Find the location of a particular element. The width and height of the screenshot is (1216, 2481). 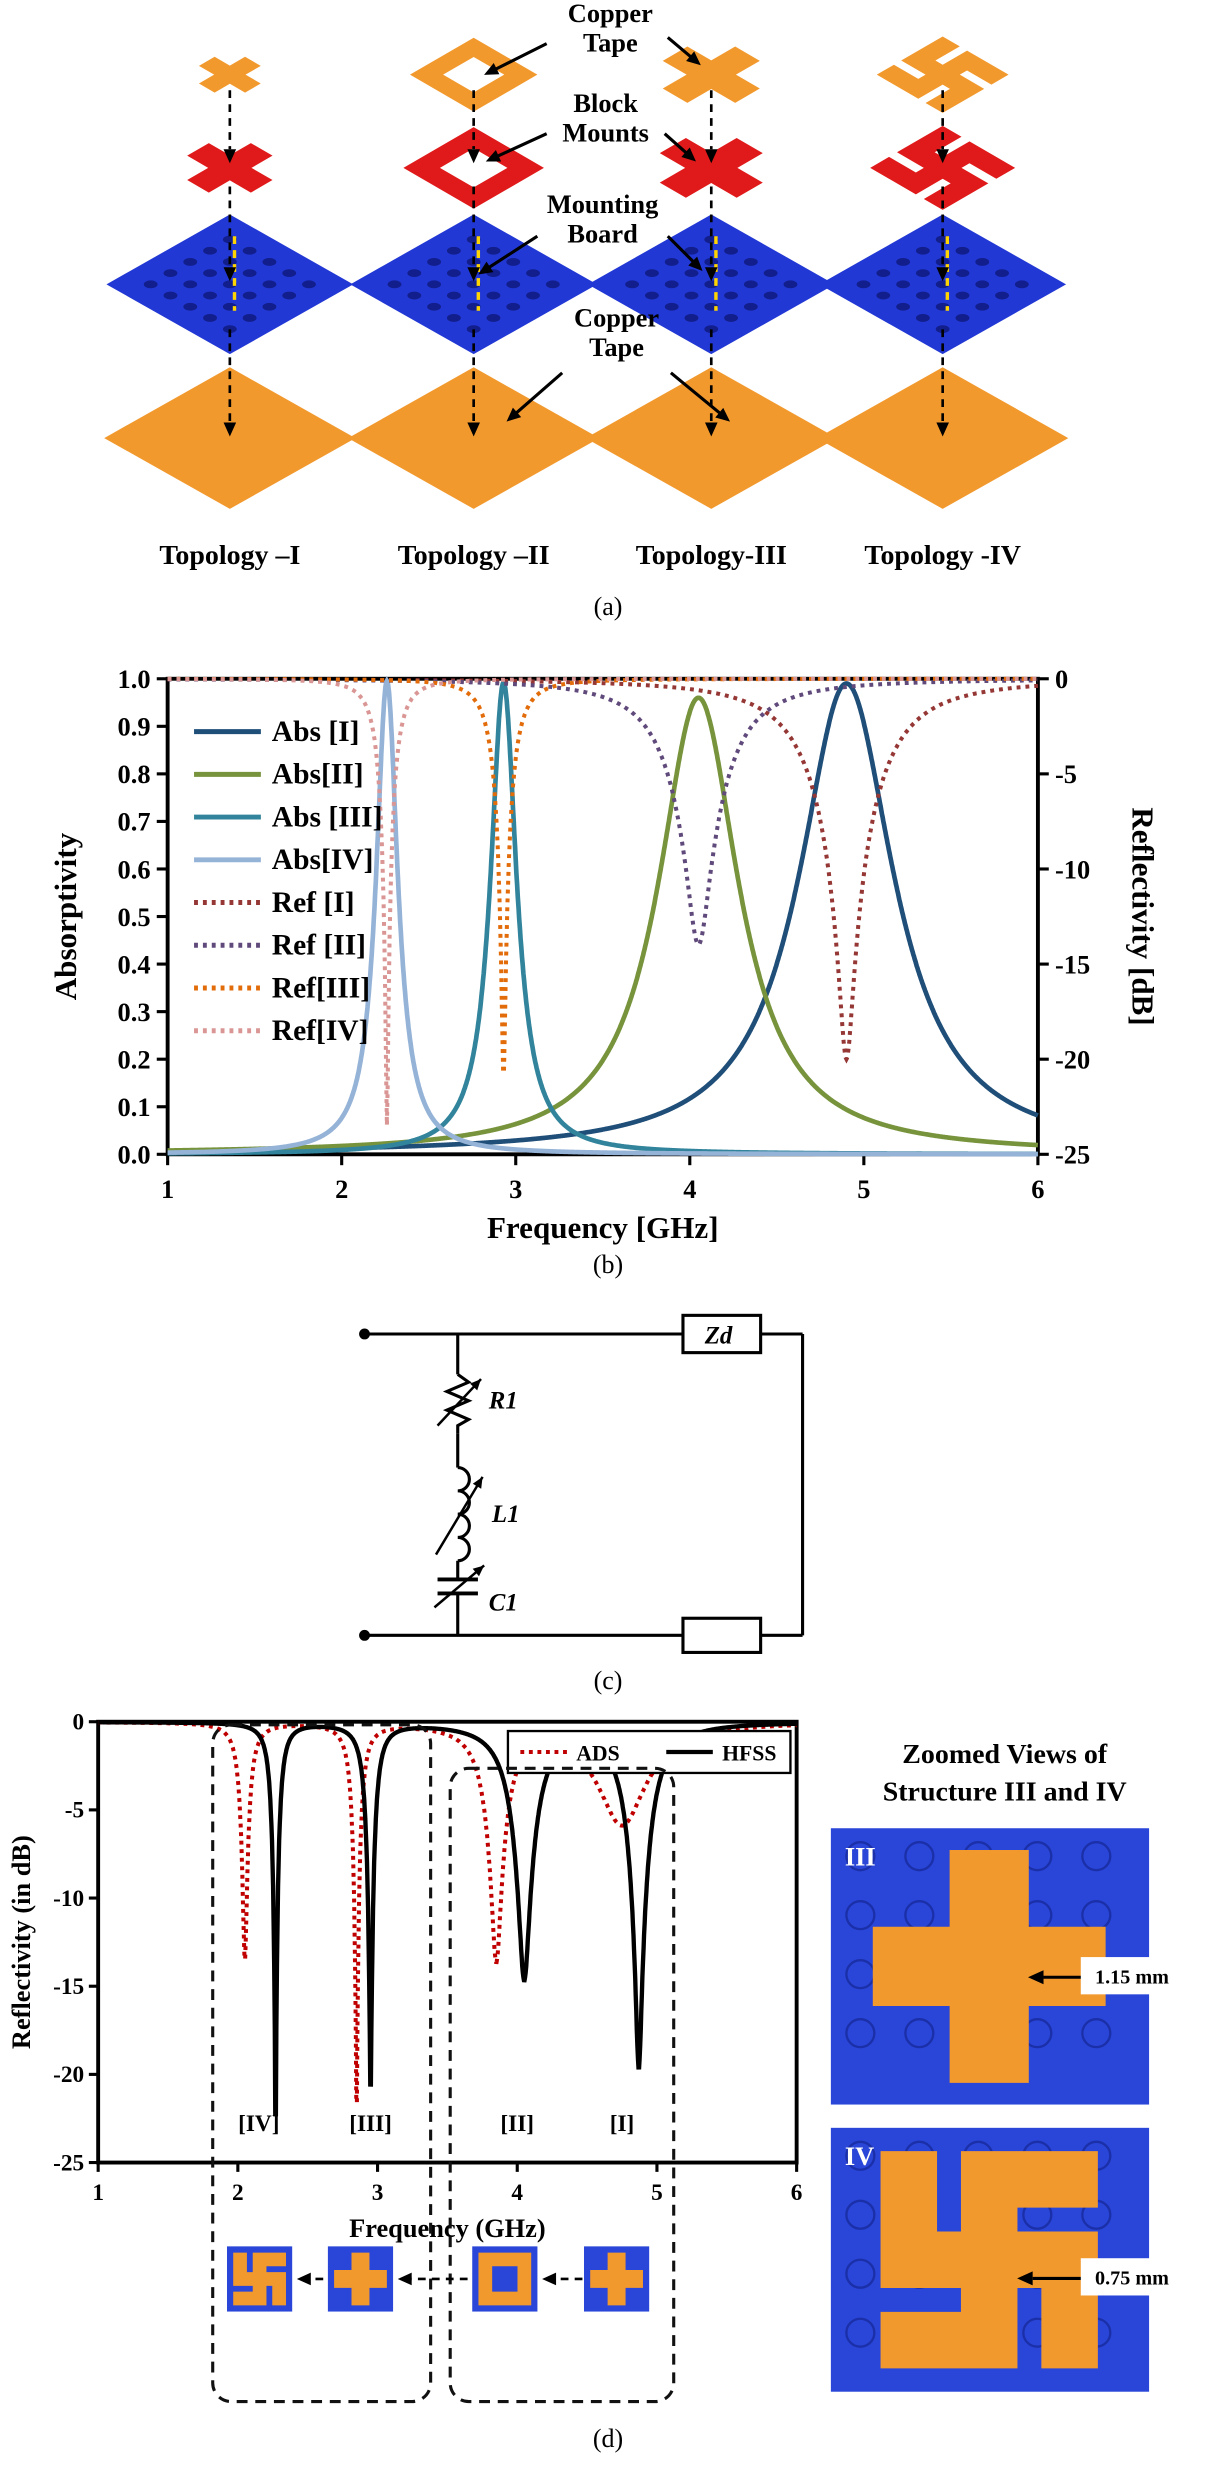

ytick-label: 0 is located at coordinates (79, 1722).